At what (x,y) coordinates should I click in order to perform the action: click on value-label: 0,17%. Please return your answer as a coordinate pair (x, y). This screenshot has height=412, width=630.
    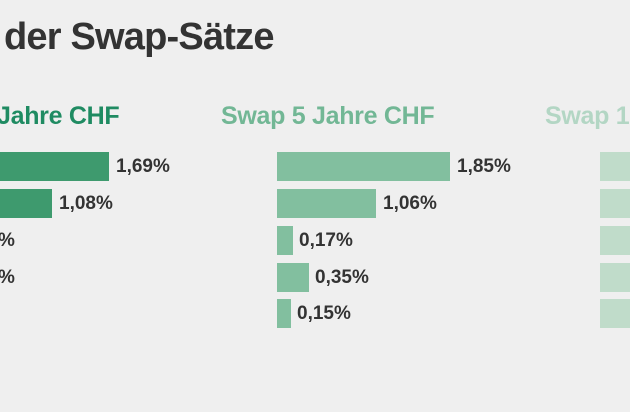
    Looking at the image, I should click on (326, 240).